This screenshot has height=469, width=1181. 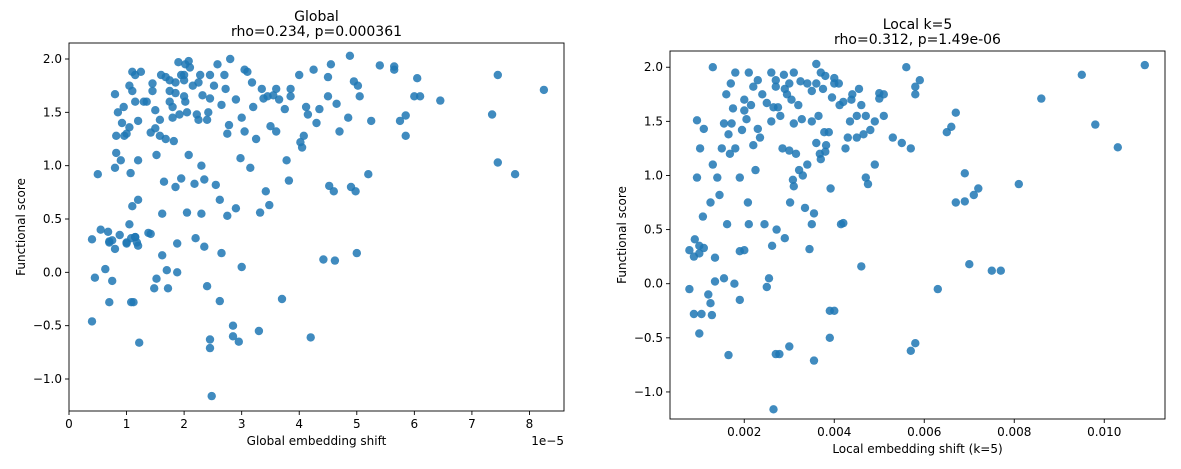 What do you see at coordinates (69, 424) in the screenshot?
I see `x-tick-label: 0` at bounding box center [69, 424].